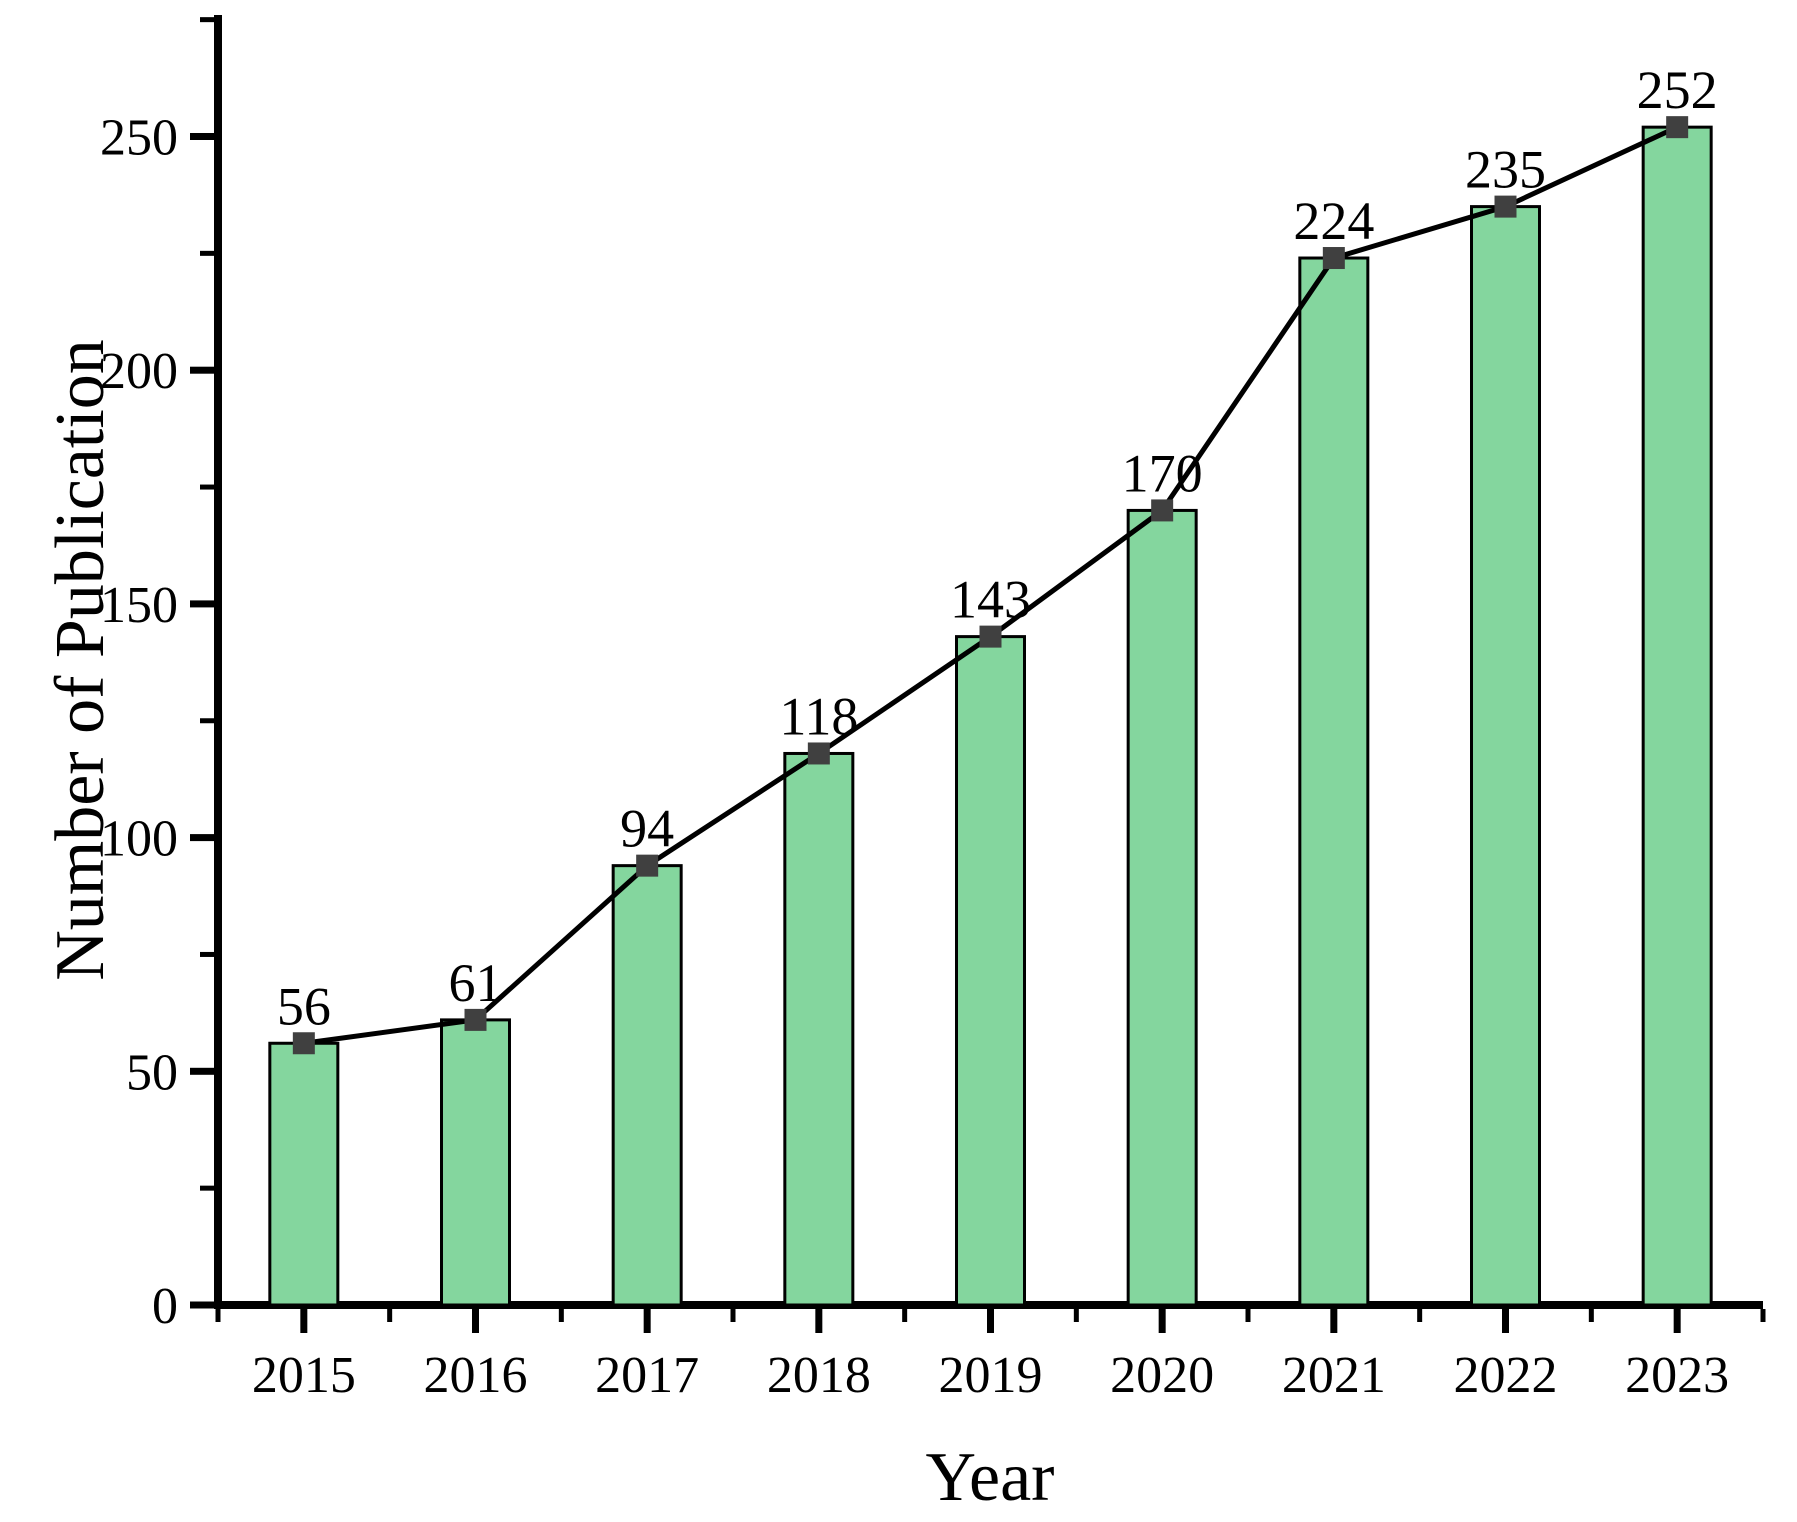  Describe the element at coordinates (139, 138) in the screenshot. I see `y-tick-label: 250` at that location.